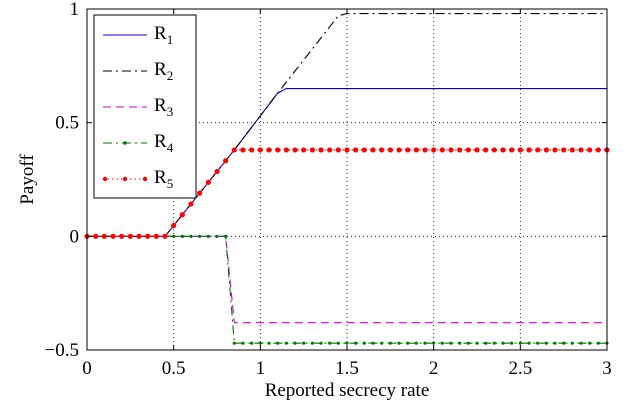  Describe the element at coordinates (347, 368) in the screenshot. I see `x-tick-label: 1.5` at that location.